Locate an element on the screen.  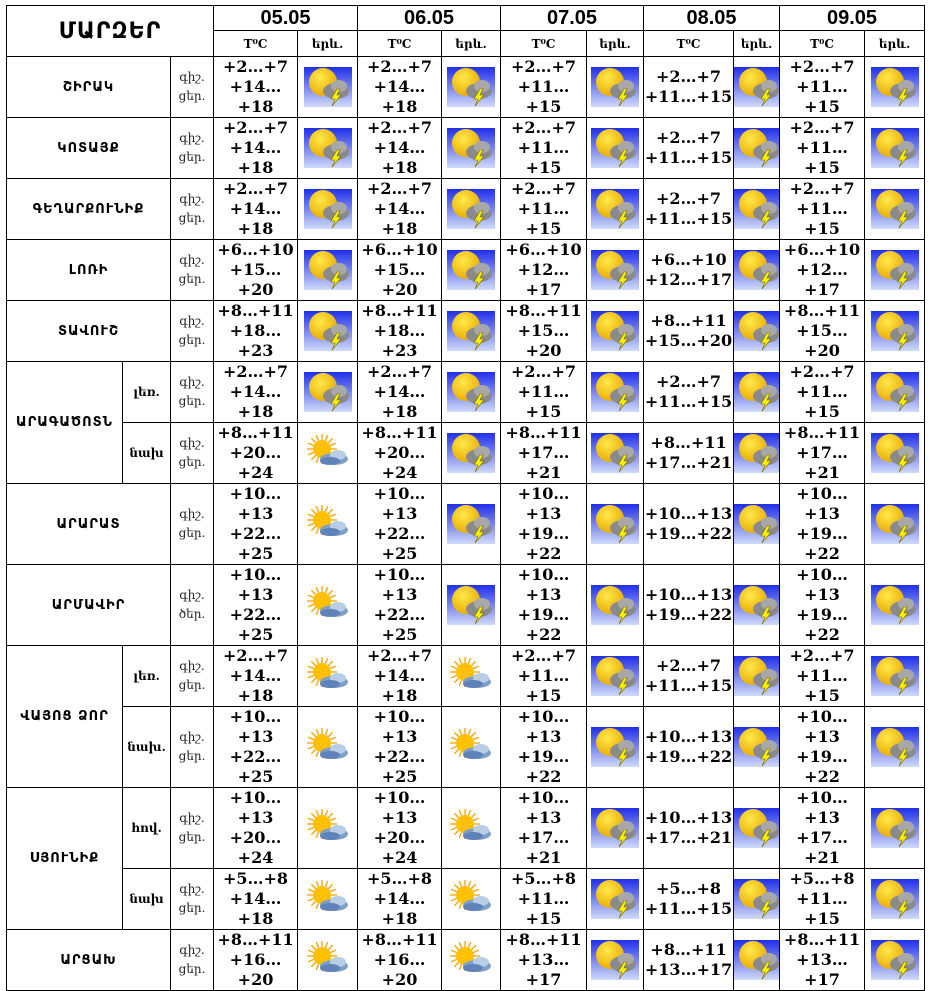
region-name: ԳԵՂԱՐՔՈՒՆԻՔ is located at coordinates (88, 209).